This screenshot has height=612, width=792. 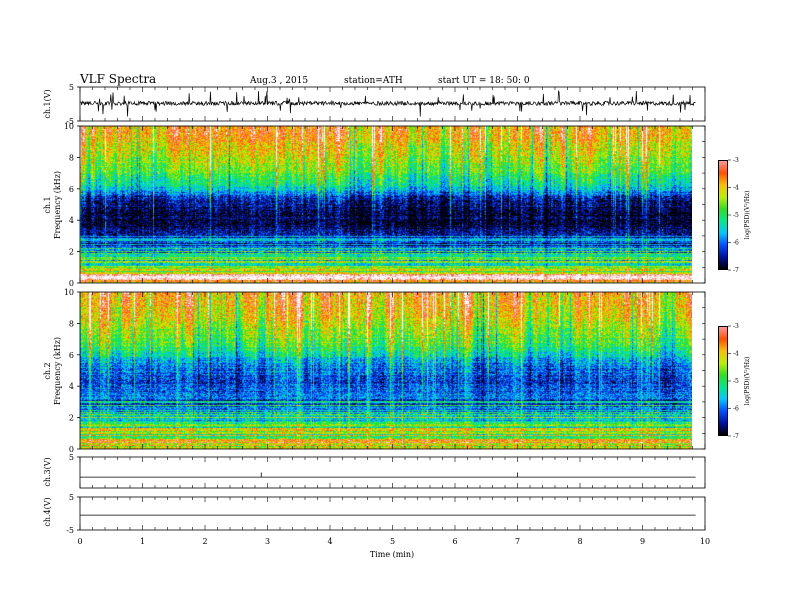 I want to click on ch4-waveform-ytick-label-0: 5, so click(x=71, y=497).